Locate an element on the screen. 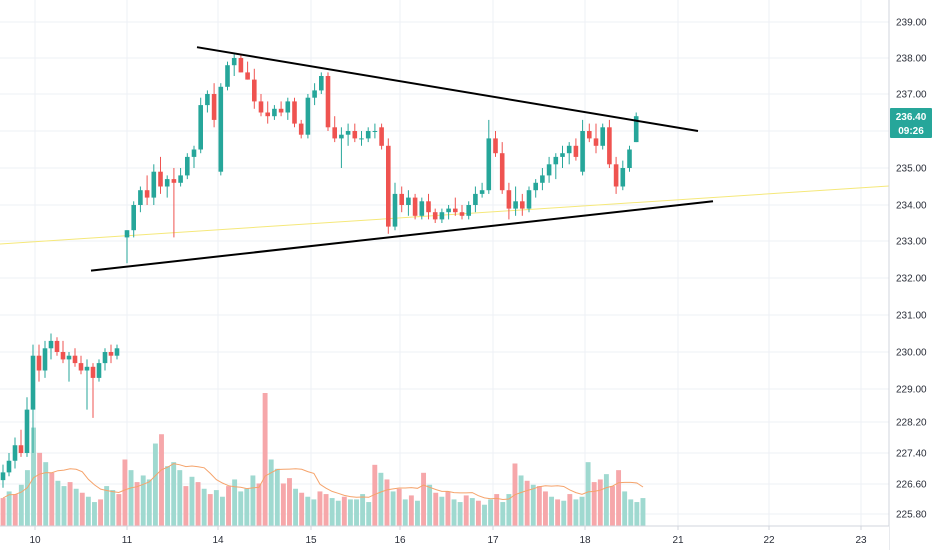  earlier-candles is located at coordinates (60, 410).